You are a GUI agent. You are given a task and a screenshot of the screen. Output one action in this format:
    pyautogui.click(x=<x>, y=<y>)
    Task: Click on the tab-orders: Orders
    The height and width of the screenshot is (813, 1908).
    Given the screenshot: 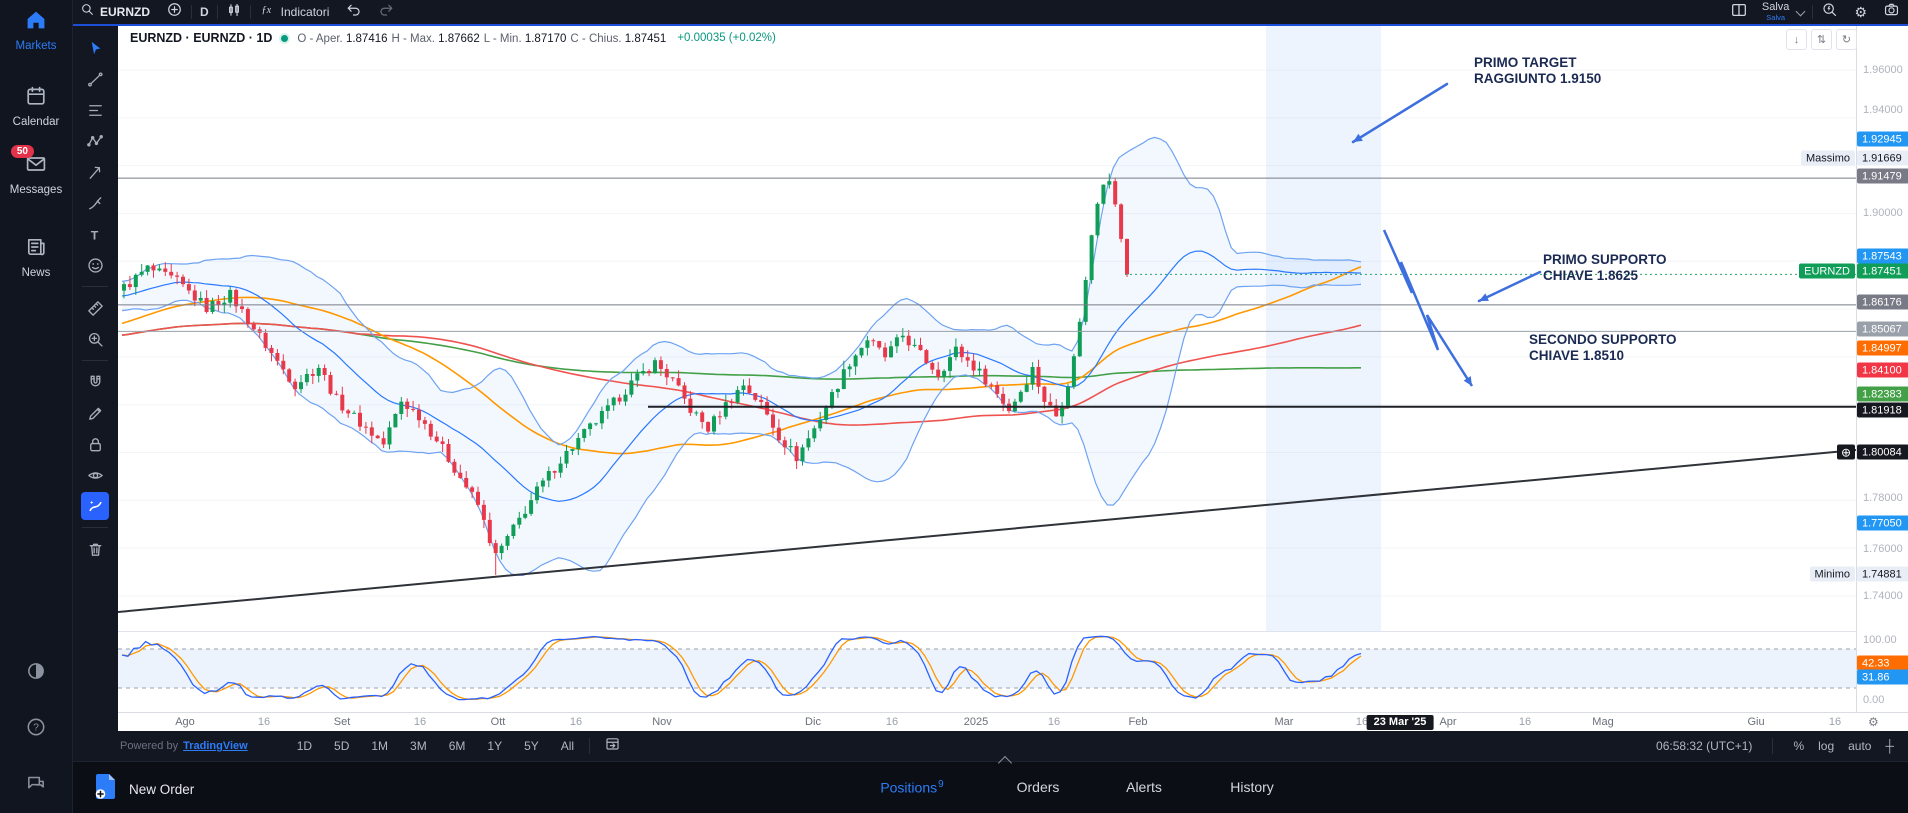 What is the action you would take?
    pyautogui.click(x=1038, y=787)
    